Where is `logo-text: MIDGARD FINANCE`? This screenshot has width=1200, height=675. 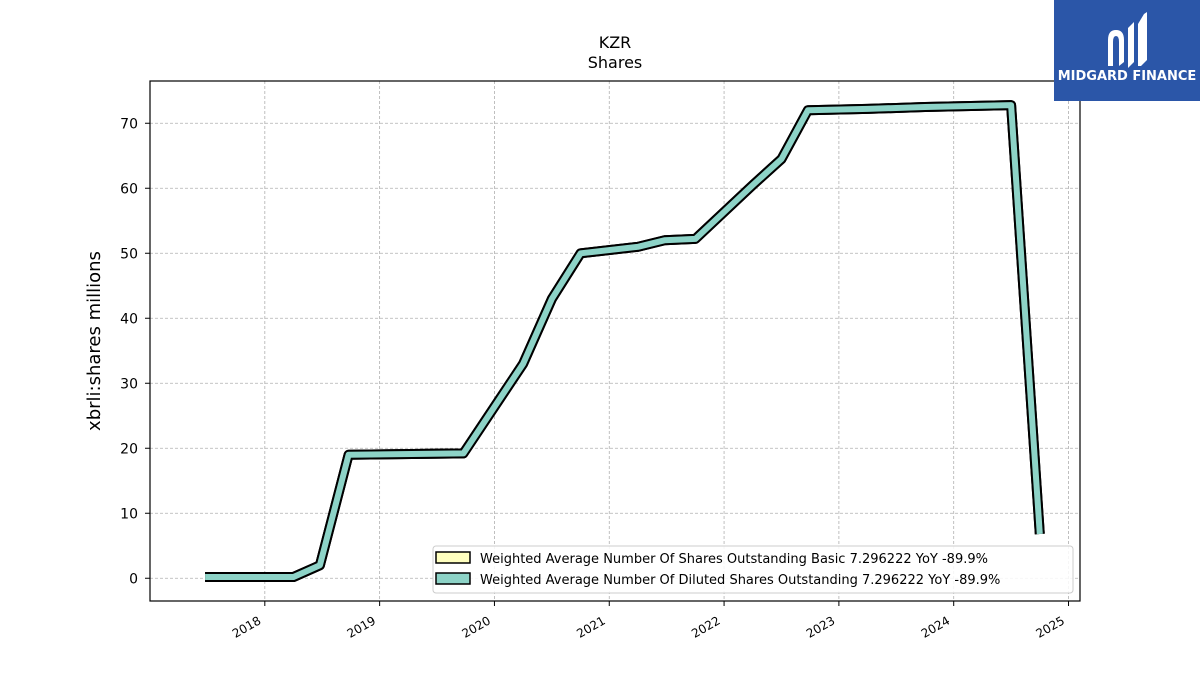
logo-text: MIDGARD FINANCE is located at coordinates (1127, 76).